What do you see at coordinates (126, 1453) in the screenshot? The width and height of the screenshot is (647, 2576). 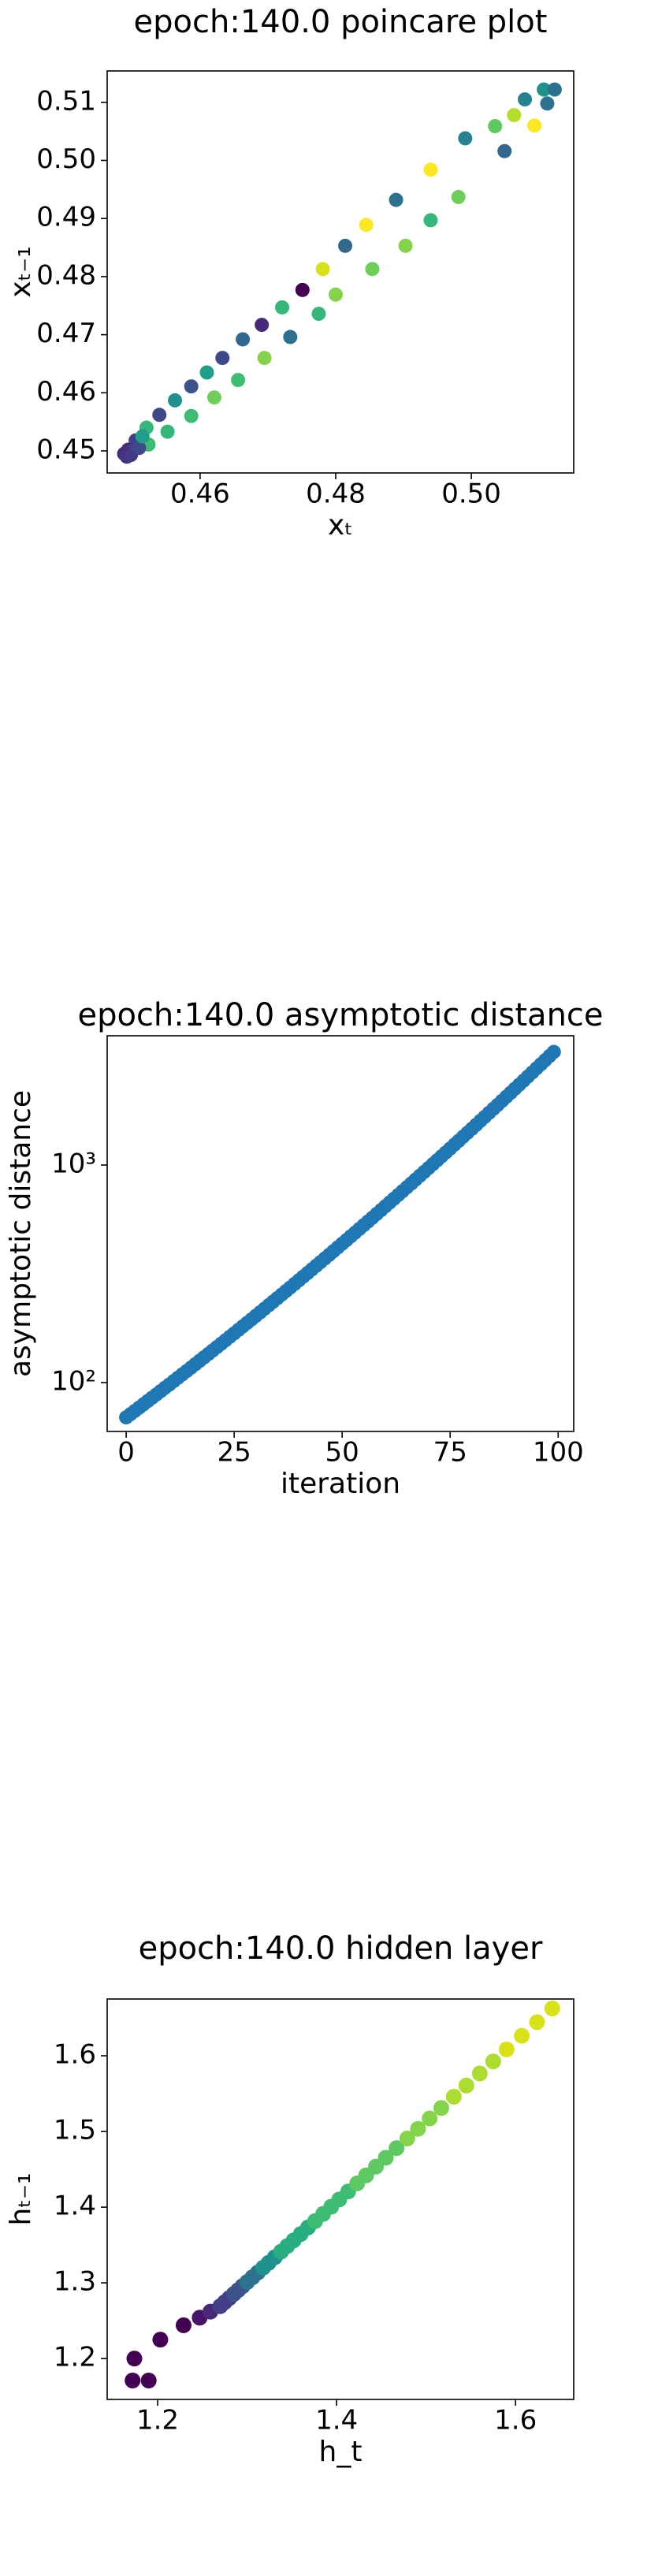 I see `x-tick-label: 0` at bounding box center [126, 1453].